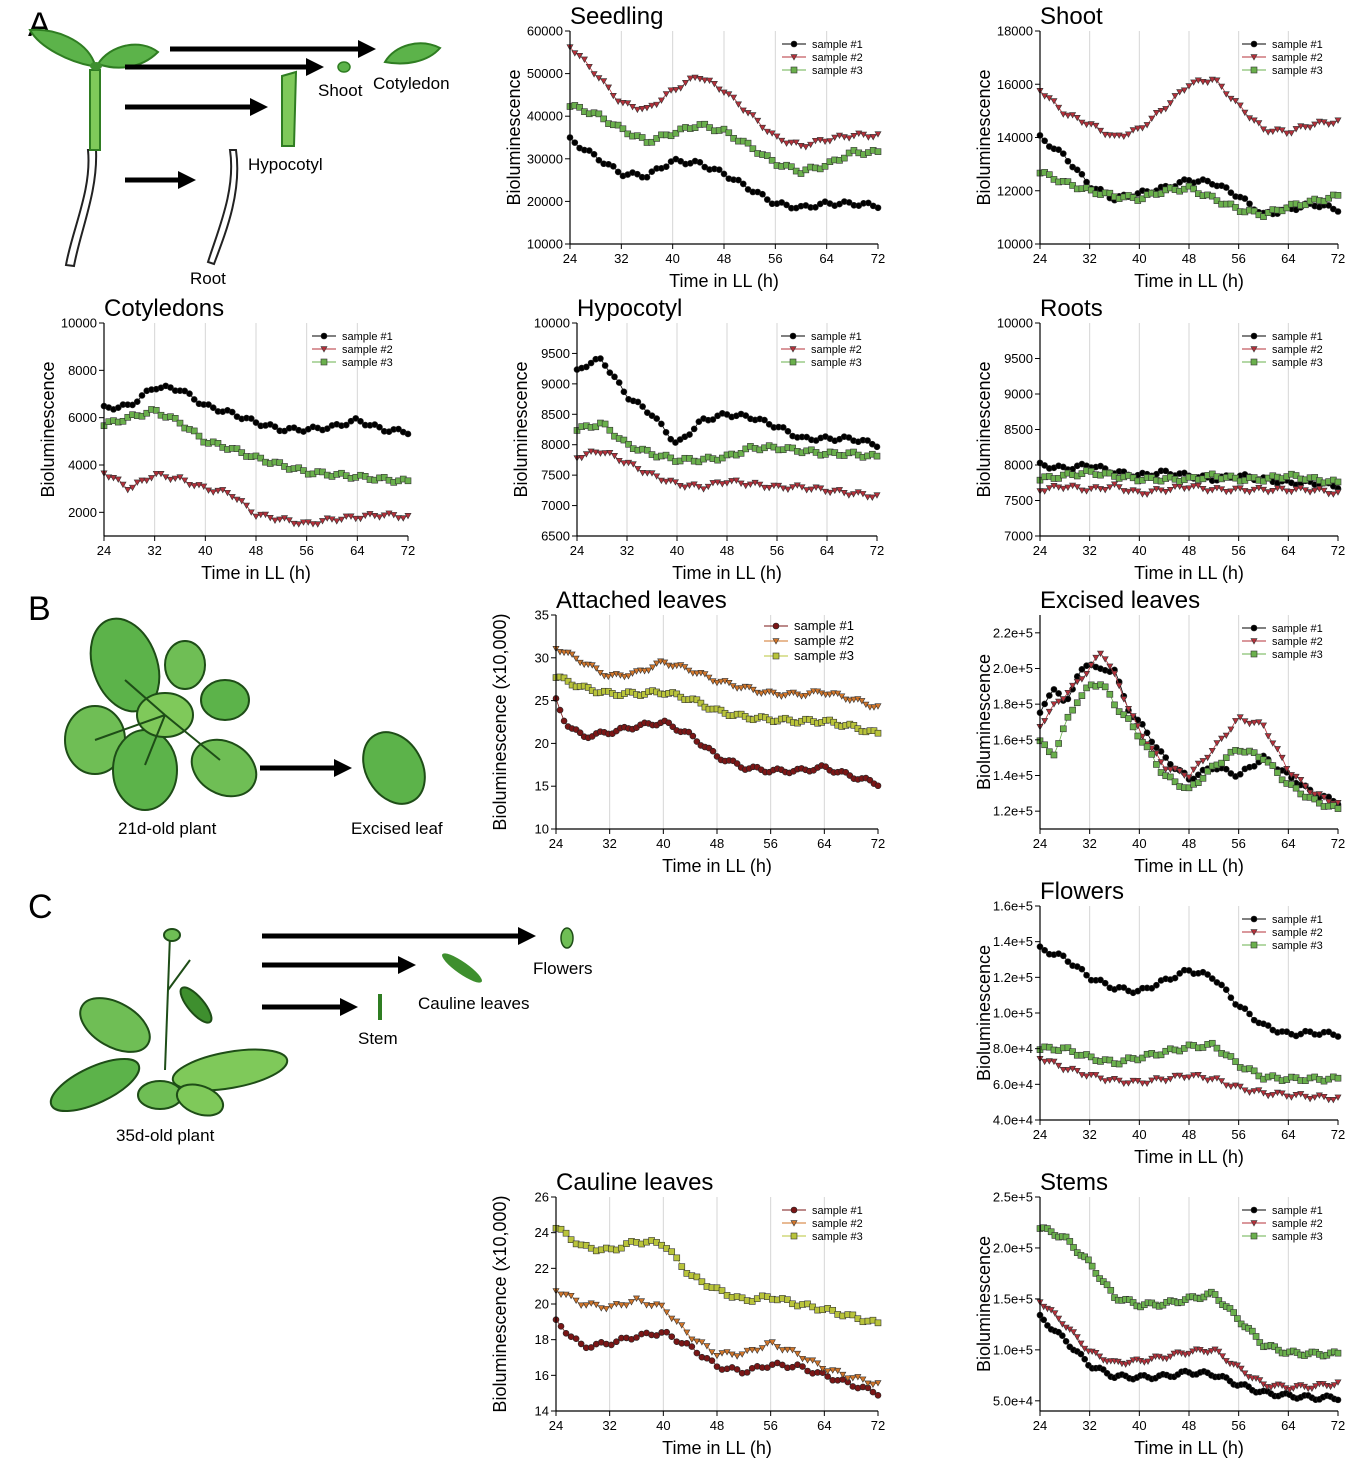  What do you see at coordinates (394, 768) in the screenshot?
I see `excised-leaf-drawing` at bounding box center [394, 768].